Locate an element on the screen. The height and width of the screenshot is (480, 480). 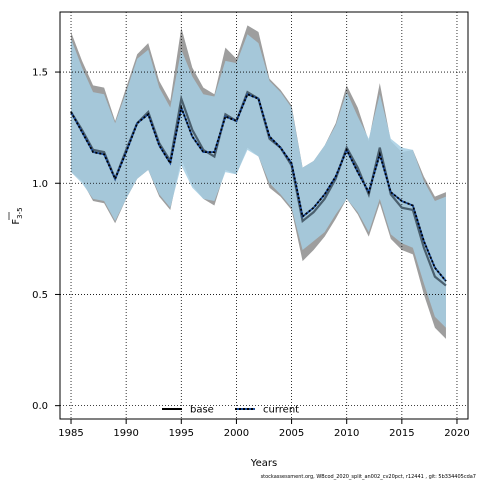
y-tick-label: 0.5 is located at coordinates (40, 295).